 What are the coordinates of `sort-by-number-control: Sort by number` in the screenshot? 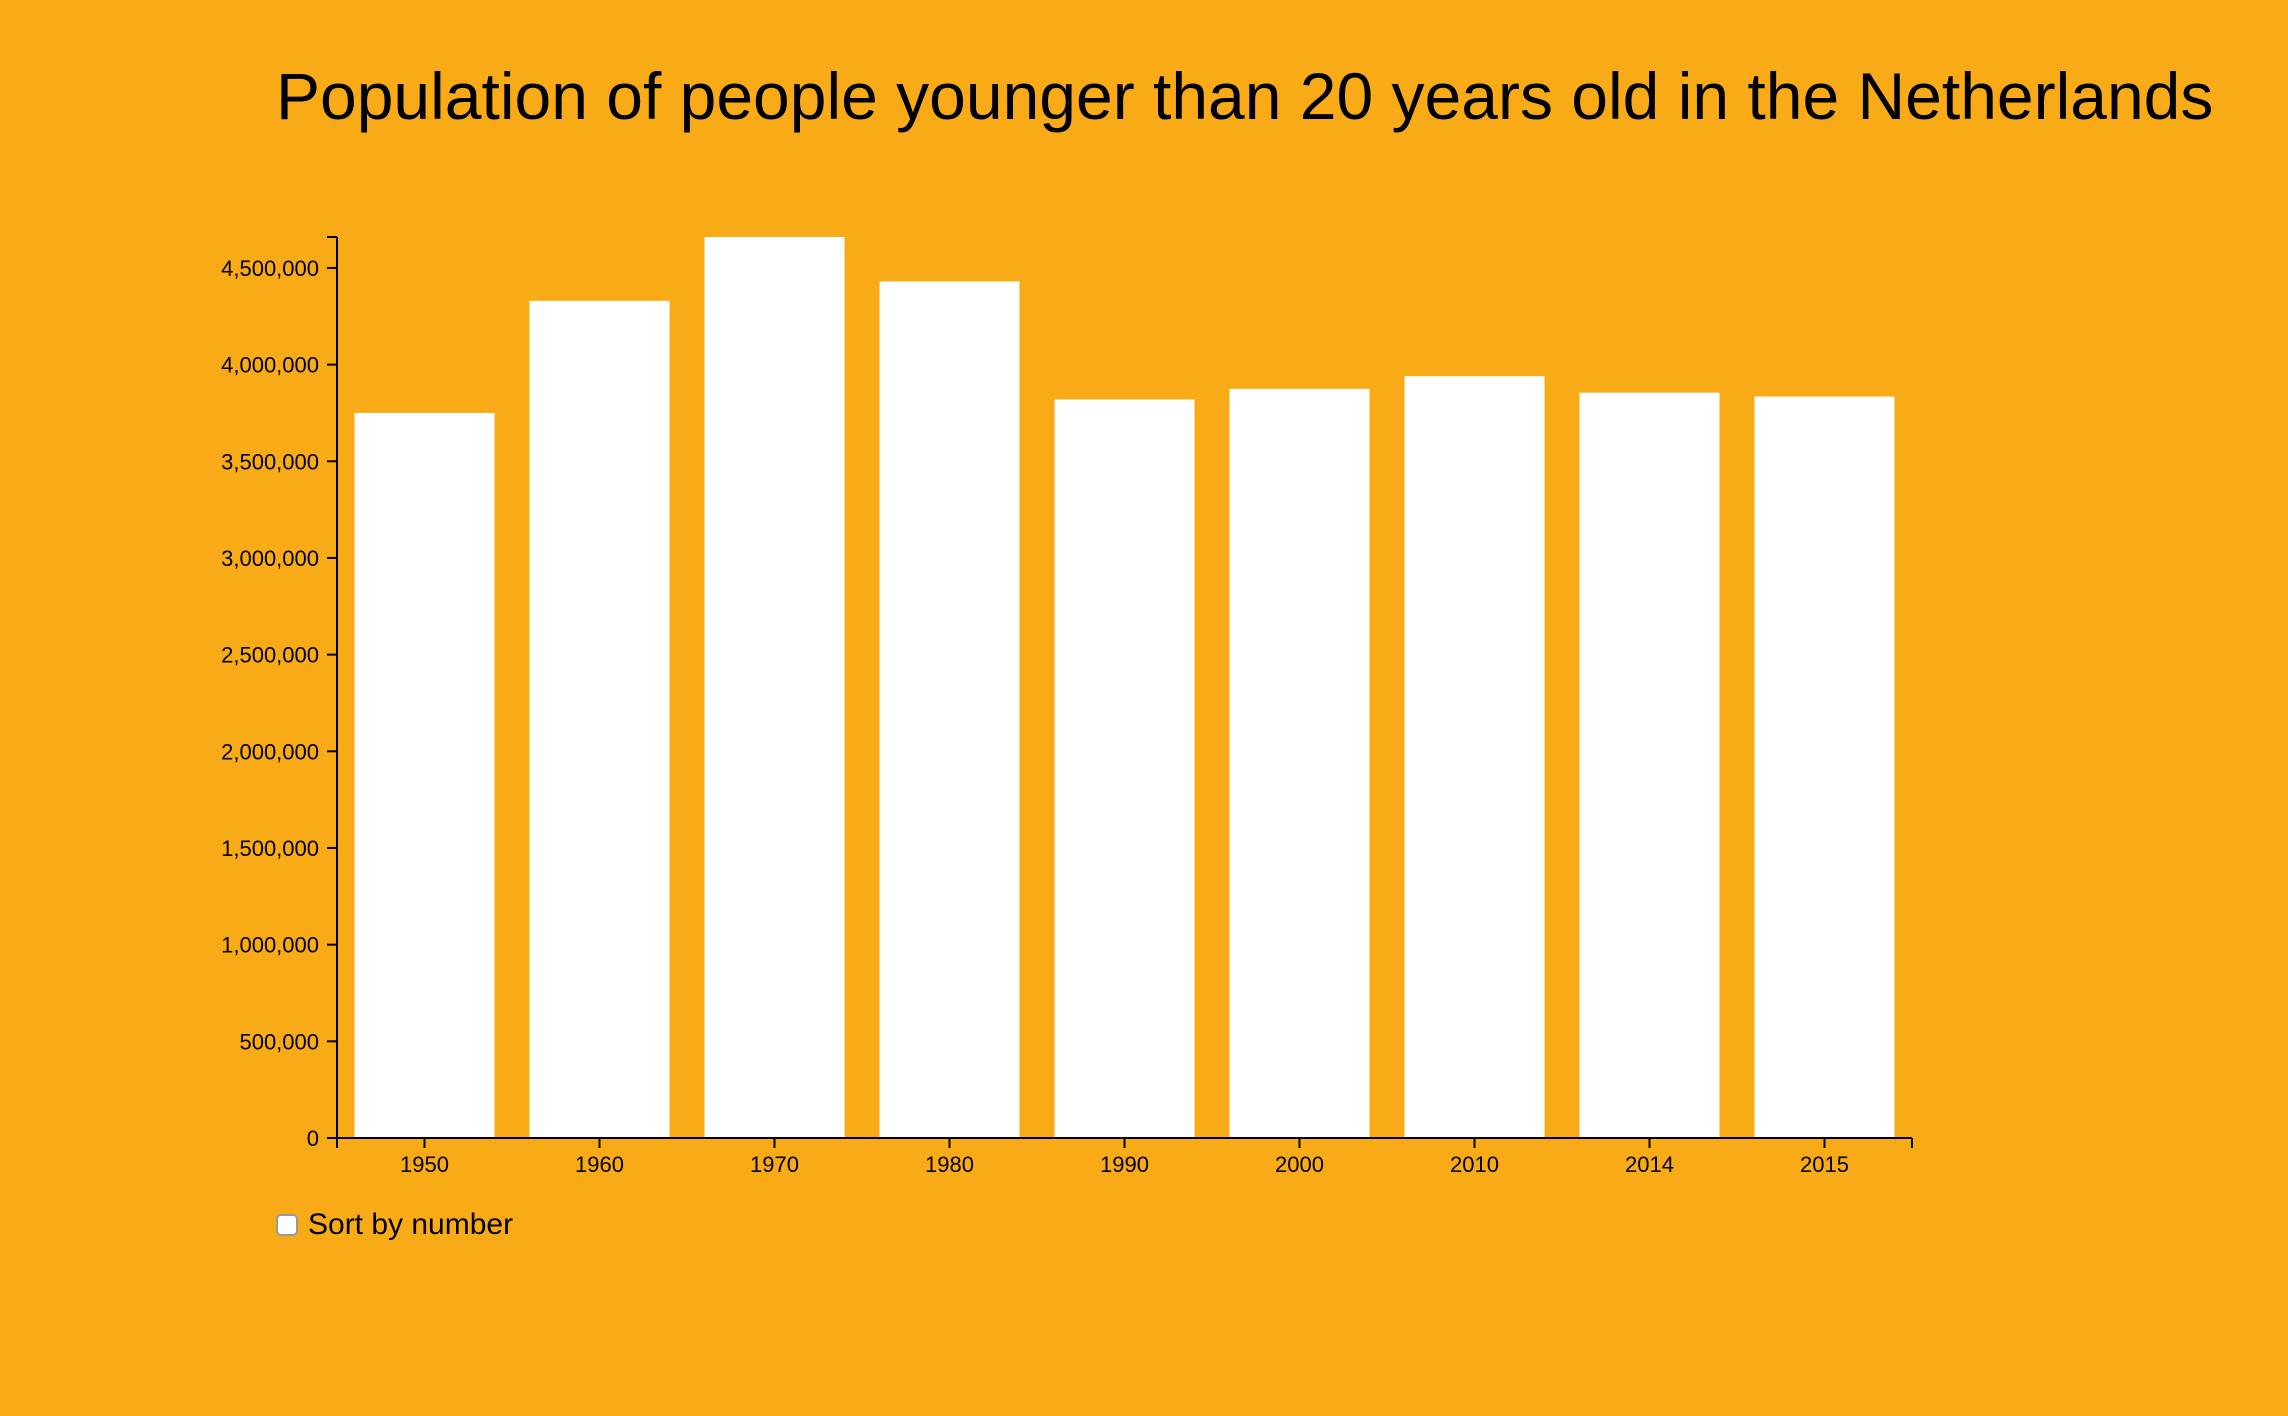 It's located at (394, 1225).